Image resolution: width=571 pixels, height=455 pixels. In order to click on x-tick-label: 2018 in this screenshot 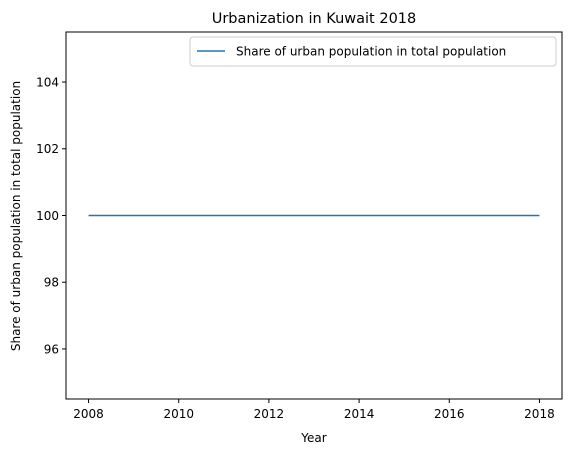, I will do `click(539, 414)`.